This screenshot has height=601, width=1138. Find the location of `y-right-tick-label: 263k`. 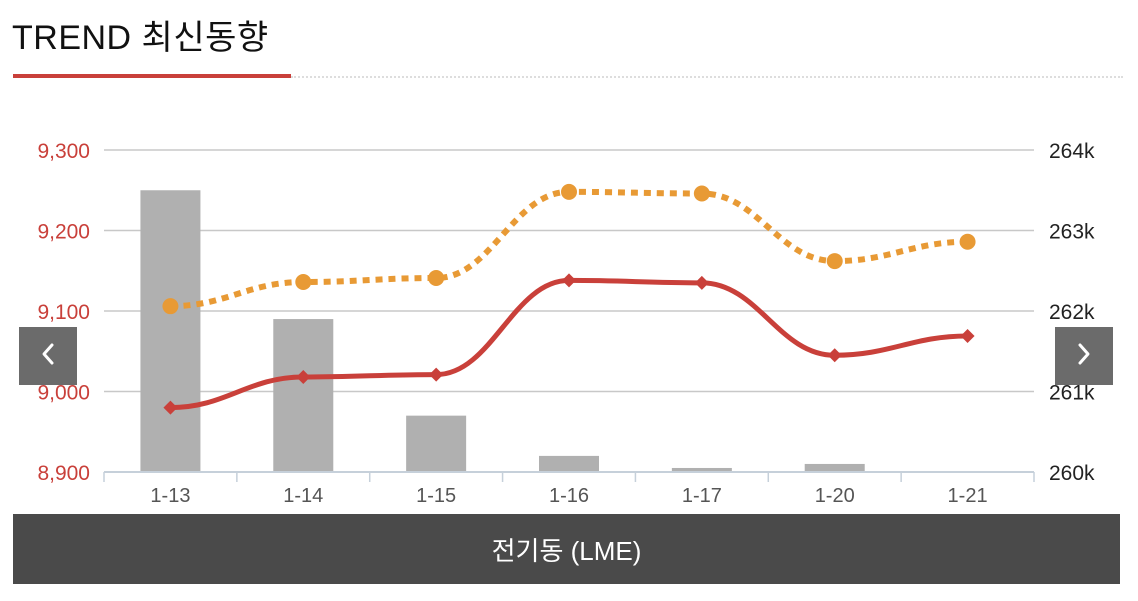

y-right-tick-label: 263k is located at coordinates (1072, 232).